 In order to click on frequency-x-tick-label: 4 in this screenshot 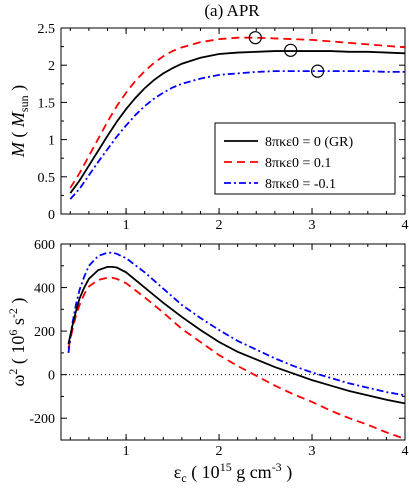, I will do `click(405, 451)`.